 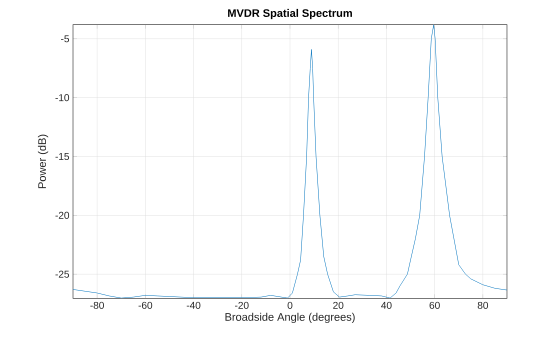 What do you see at coordinates (290, 318) in the screenshot?
I see `x-axis-title: Broadside Angle (degrees)` at bounding box center [290, 318].